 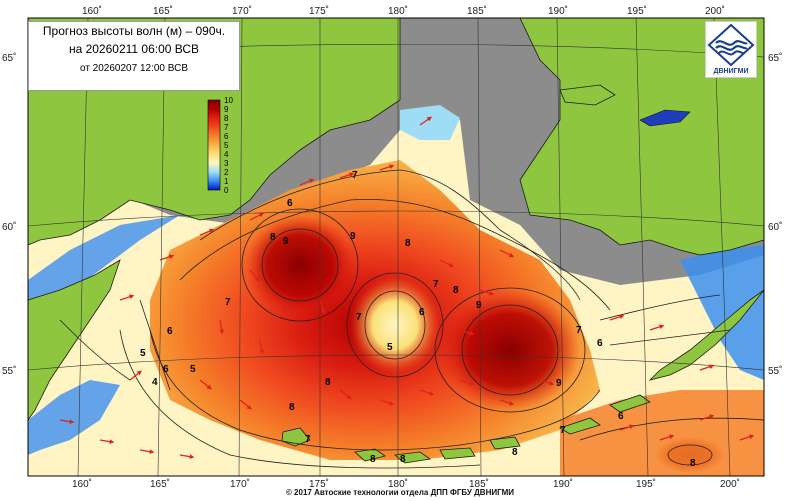 What do you see at coordinates (74, 340) in the screenshot?
I see `land-kamchatka` at bounding box center [74, 340].